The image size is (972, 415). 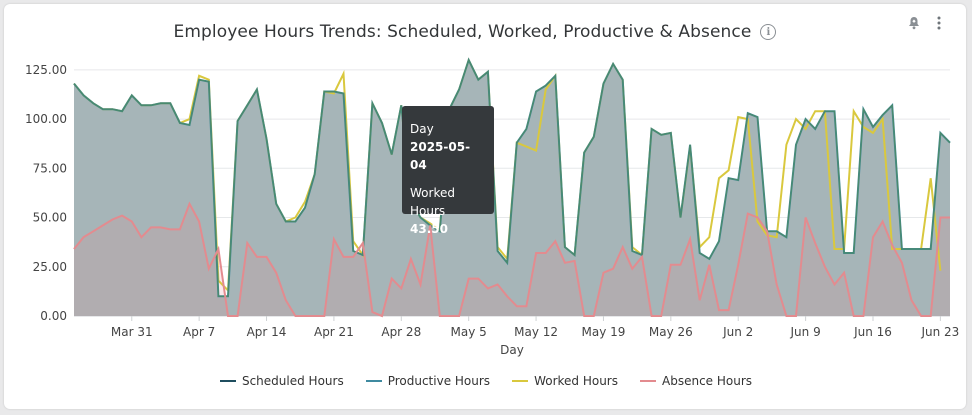 What do you see at coordinates (50, 218) in the screenshot?
I see `y-tick-label: 50.00` at bounding box center [50, 218].